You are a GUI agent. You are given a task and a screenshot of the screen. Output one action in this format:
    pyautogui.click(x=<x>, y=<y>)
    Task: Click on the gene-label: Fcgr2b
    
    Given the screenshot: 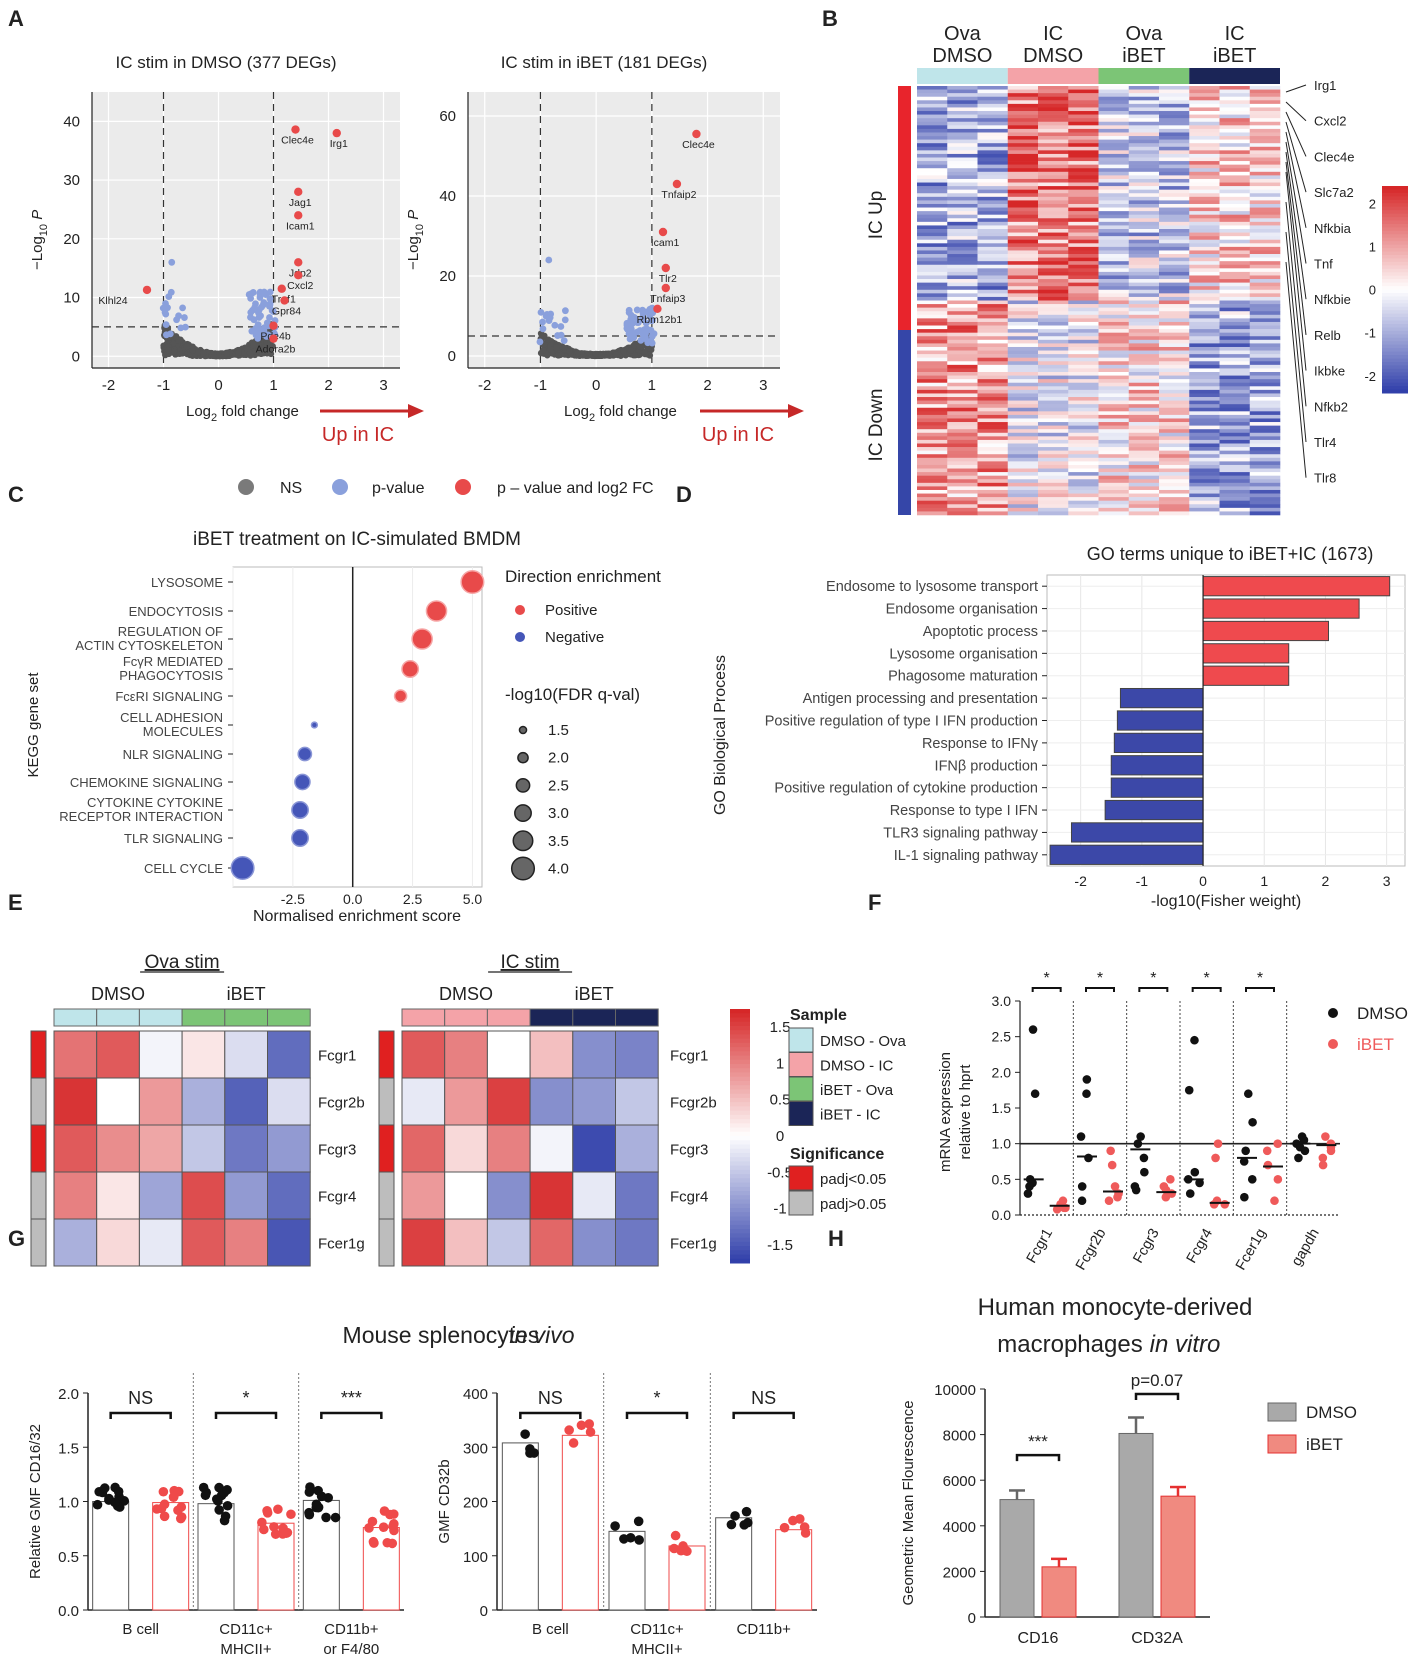 What is the action you would take?
    pyautogui.click(x=341, y=1103)
    